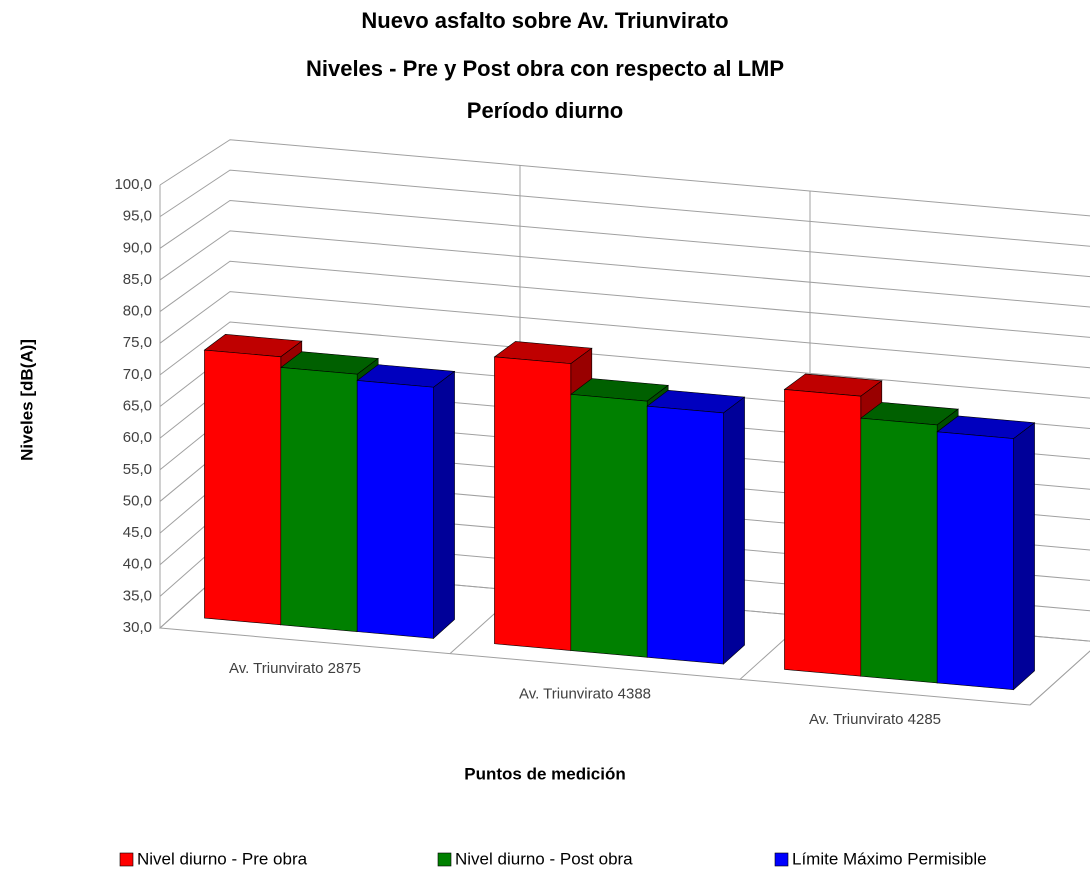  Describe the element at coordinates (875, 719) in the screenshot. I see `x-tick-label: Av. Triunvirato 4285` at that location.